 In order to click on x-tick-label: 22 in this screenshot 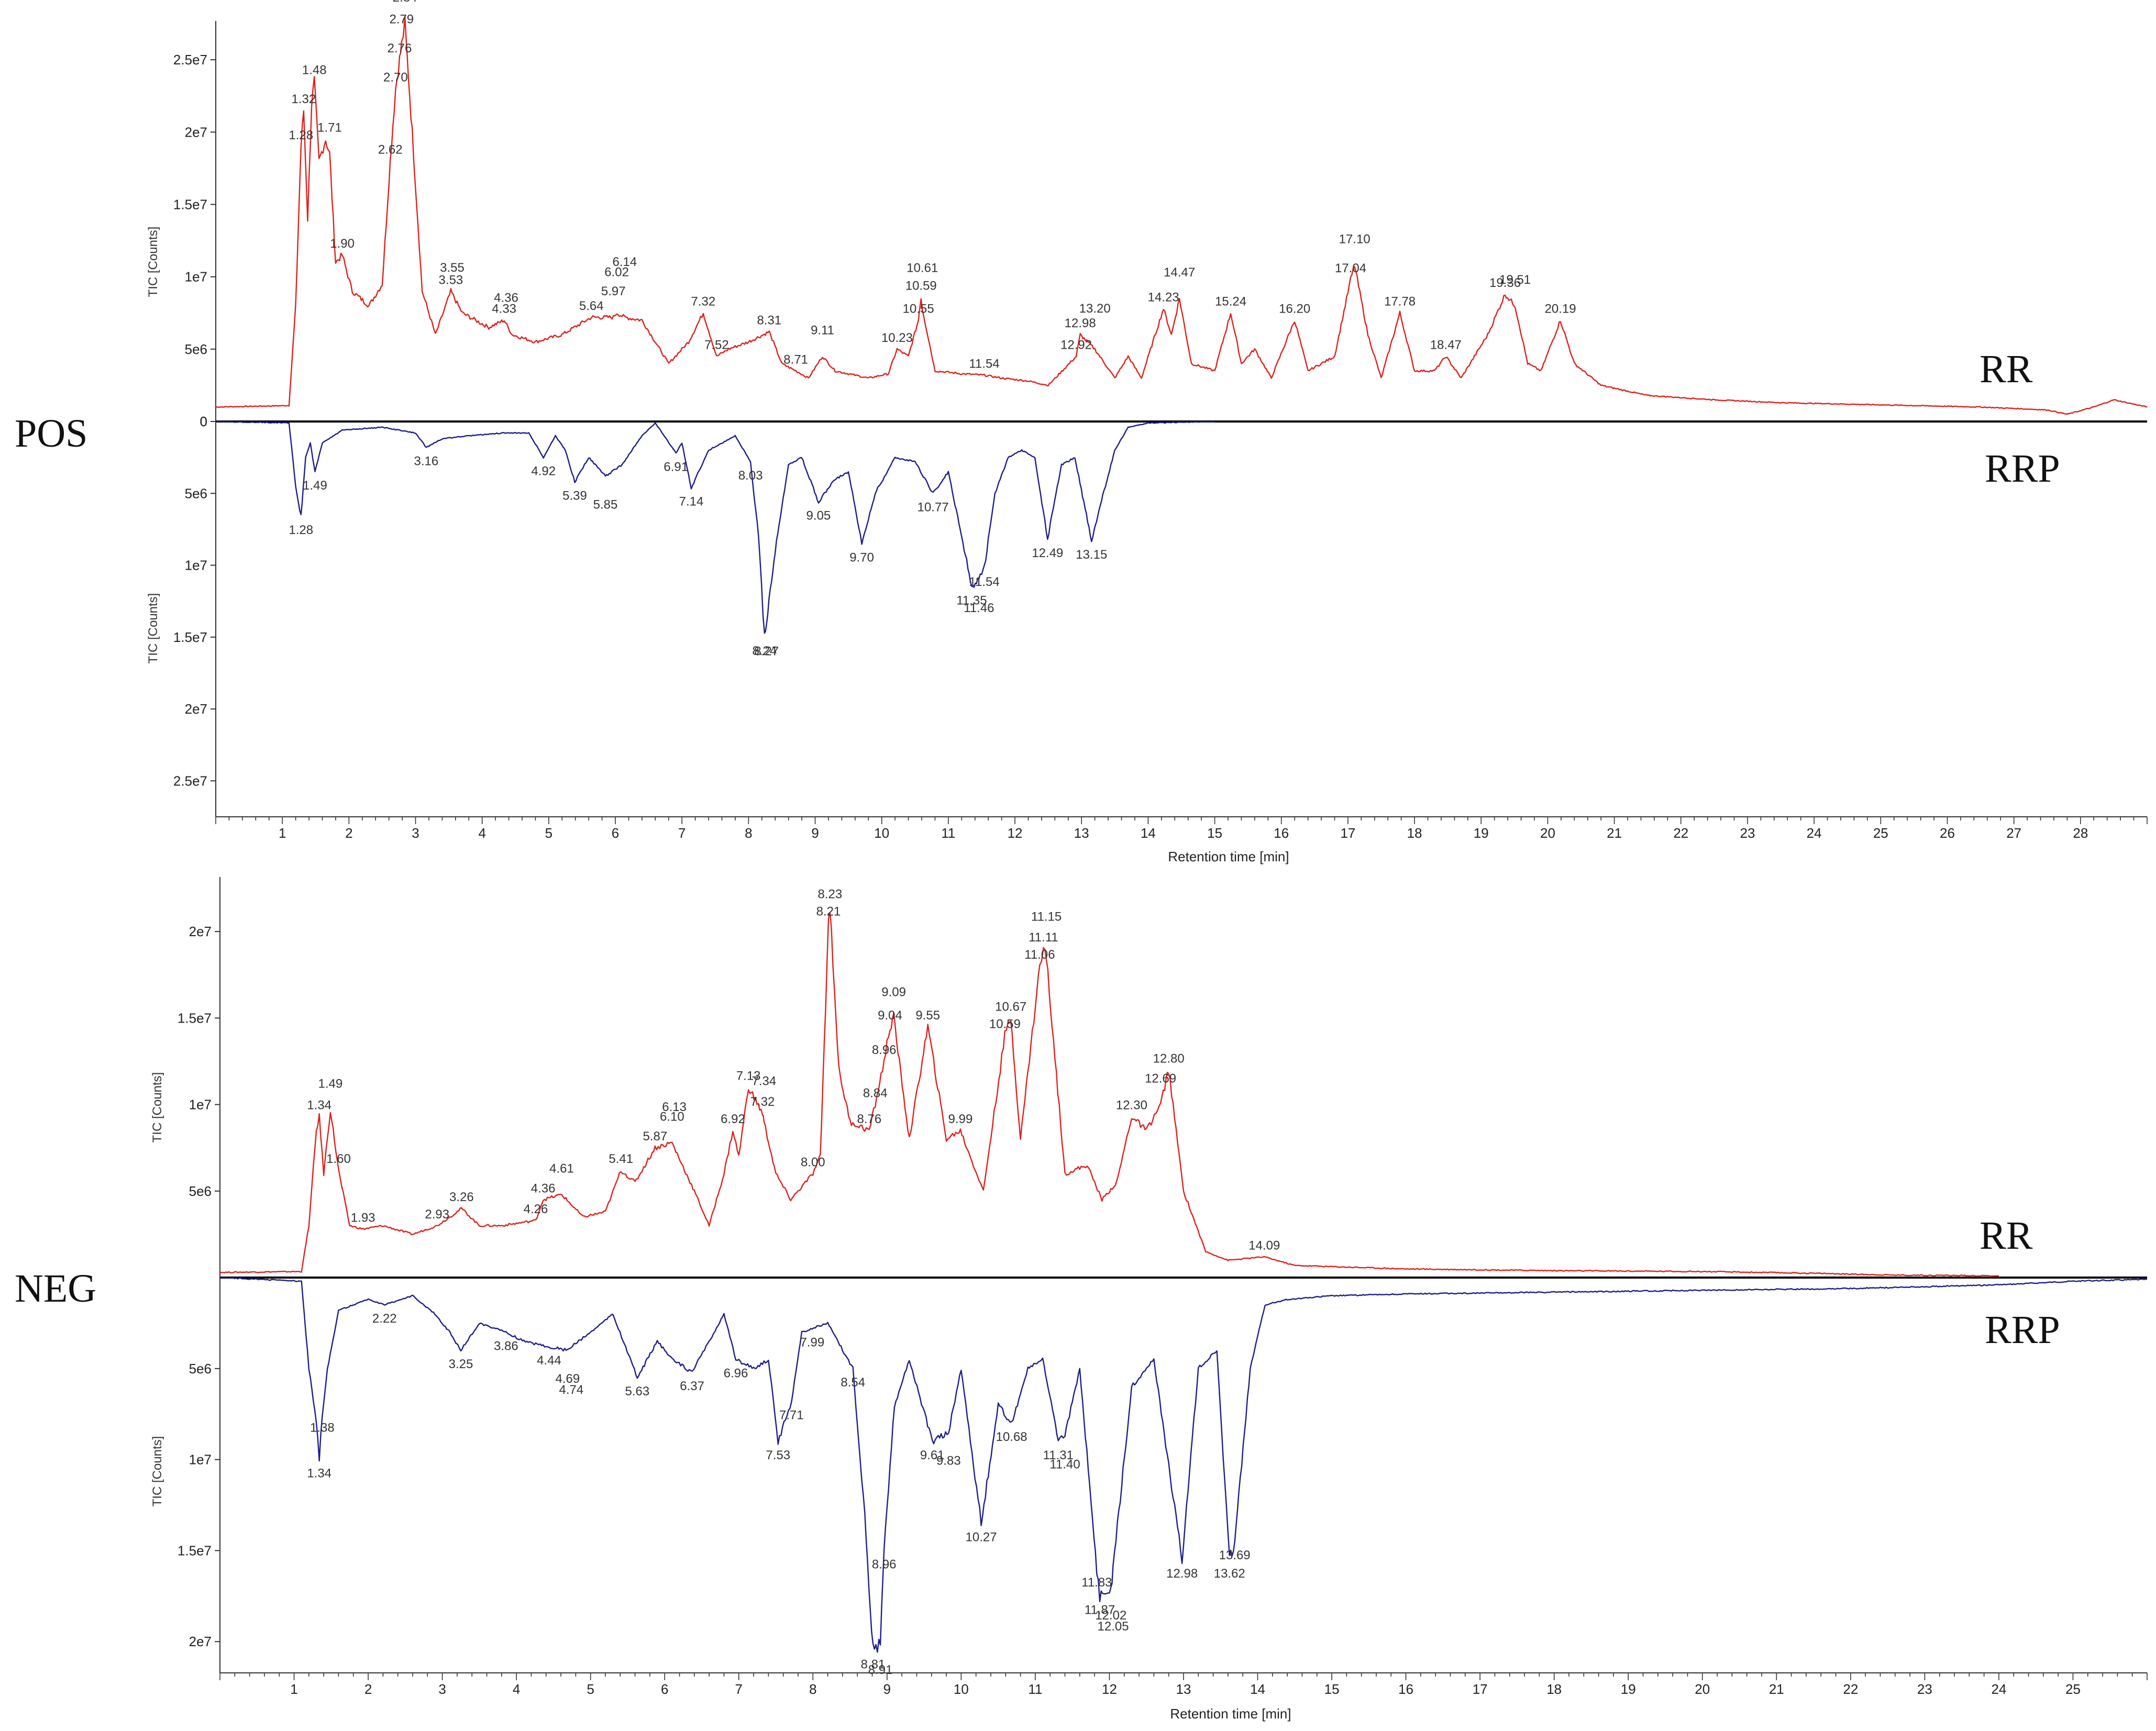, I will do `click(1680, 833)`.